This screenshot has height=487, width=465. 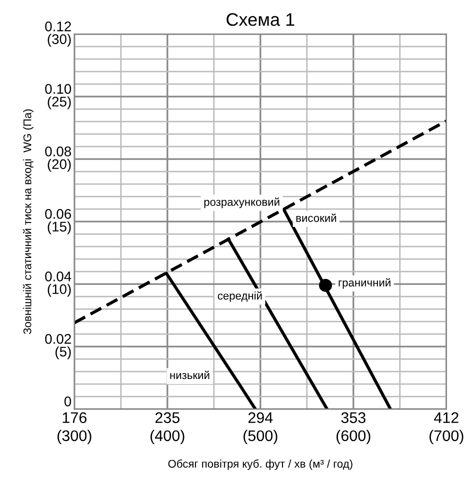 I want to click on chart-title: Схема 1, so click(x=260, y=19).